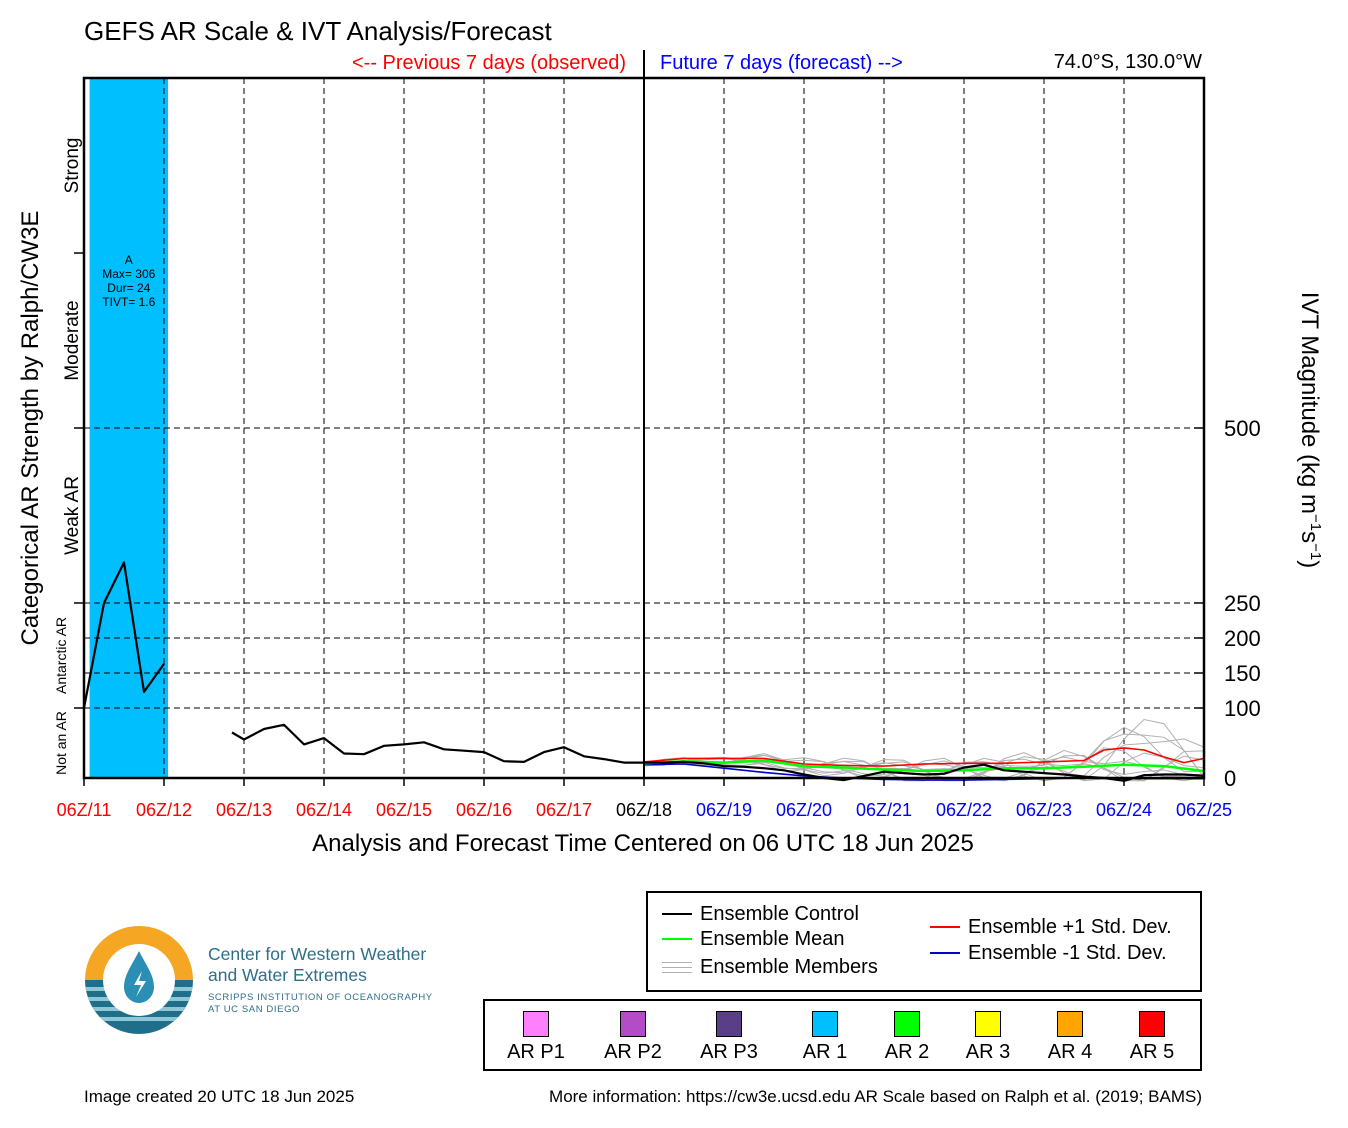  I want to click on x-tick-label: 06Z/16, so click(484, 810).